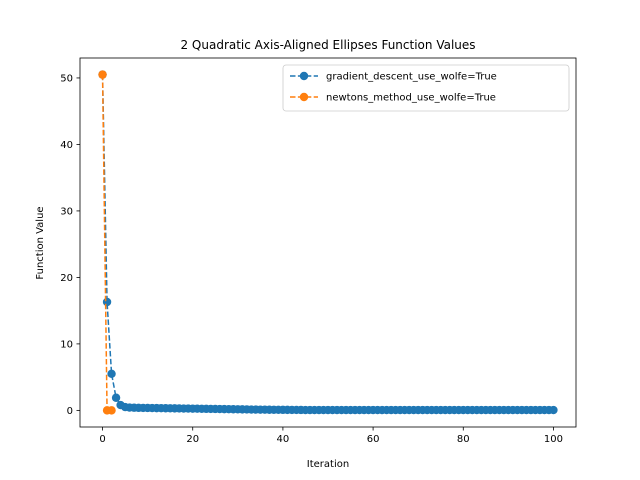  What do you see at coordinates (66, 278) in the screenshot?
I see `y-tick-label: 20` at bounding box center [66, 278].